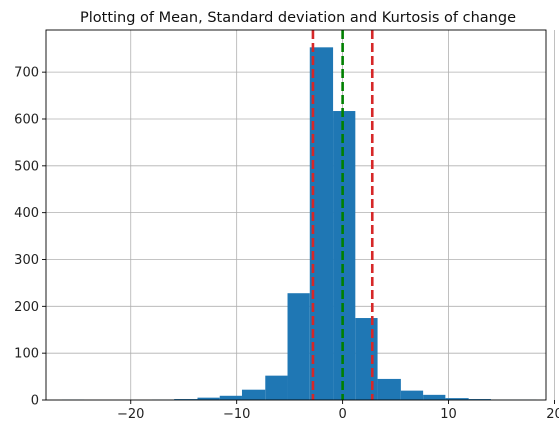 The image size is (559, 433). Describe the element at coordinates (342, 414) in the screenshot. I see `x-tick-label: 0` at that location.